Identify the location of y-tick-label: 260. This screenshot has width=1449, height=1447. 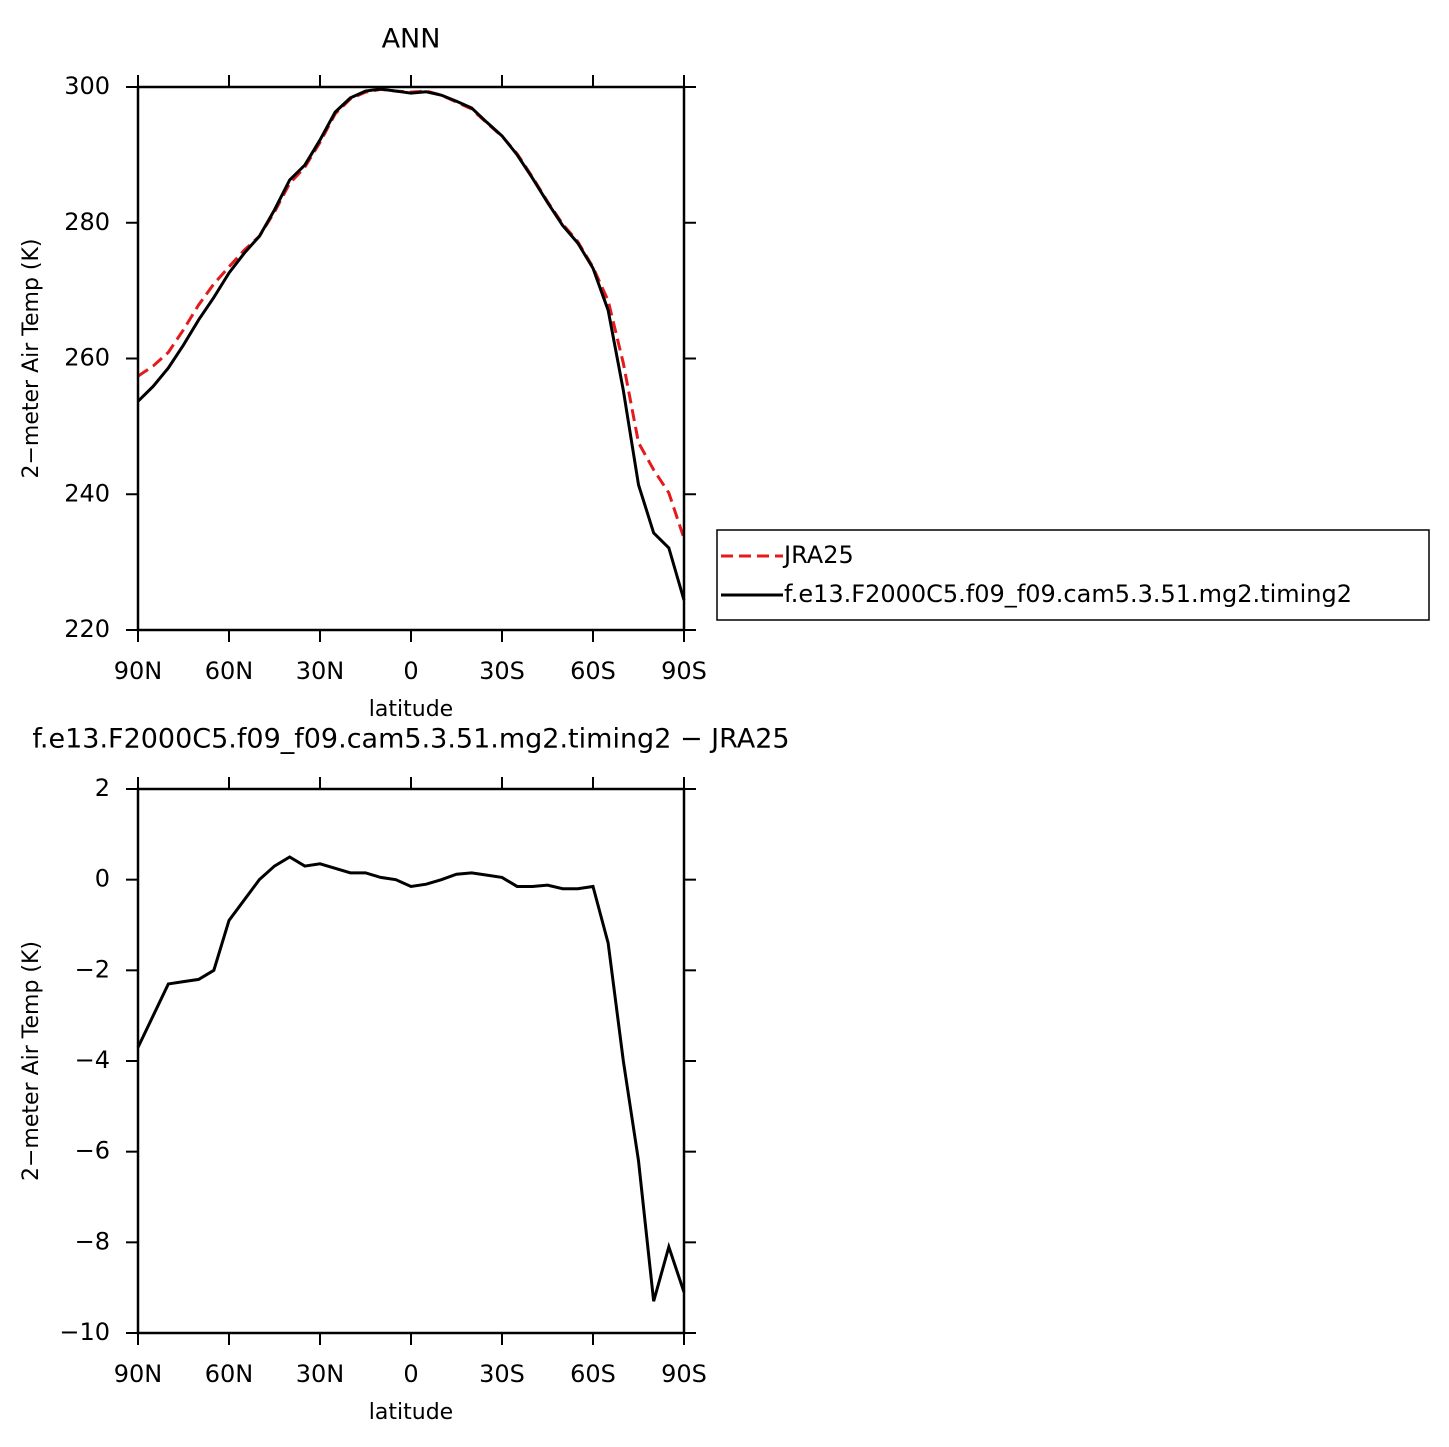
(87, 358).